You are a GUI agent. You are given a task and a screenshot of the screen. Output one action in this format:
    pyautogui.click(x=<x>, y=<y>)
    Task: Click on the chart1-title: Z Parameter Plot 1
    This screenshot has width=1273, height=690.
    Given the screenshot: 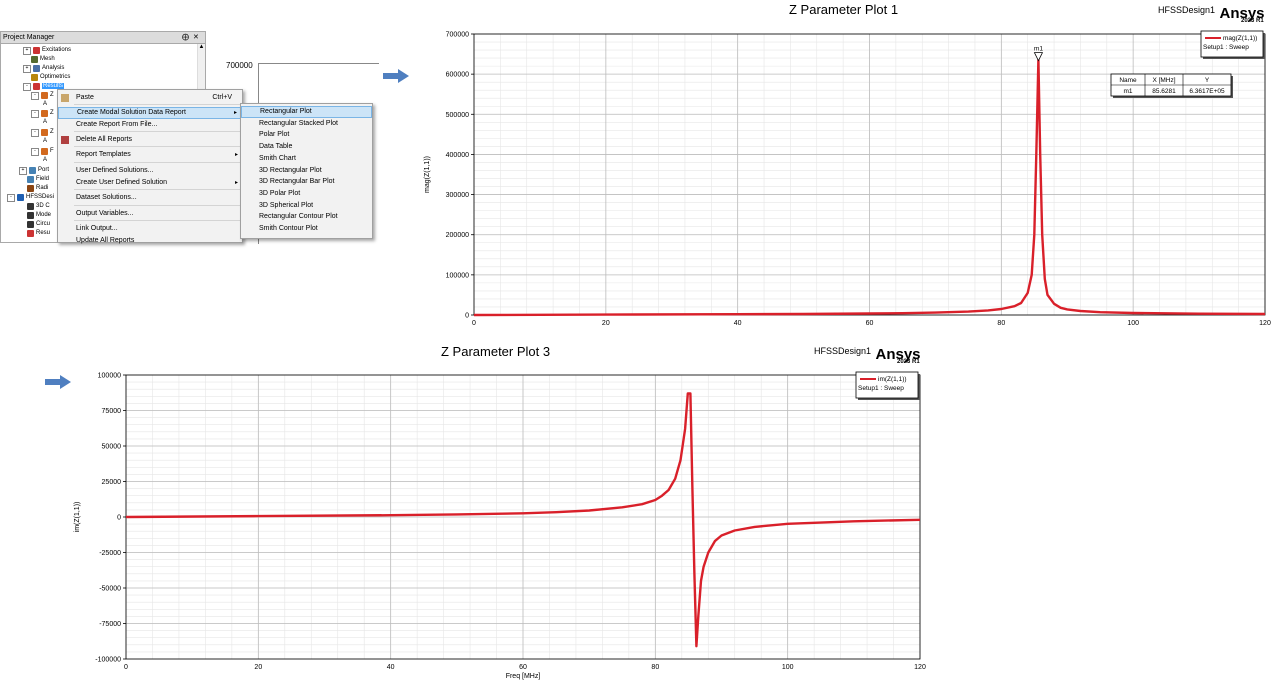 What is the action you would take?
    pyautogui.click(x=844, y=9)
    